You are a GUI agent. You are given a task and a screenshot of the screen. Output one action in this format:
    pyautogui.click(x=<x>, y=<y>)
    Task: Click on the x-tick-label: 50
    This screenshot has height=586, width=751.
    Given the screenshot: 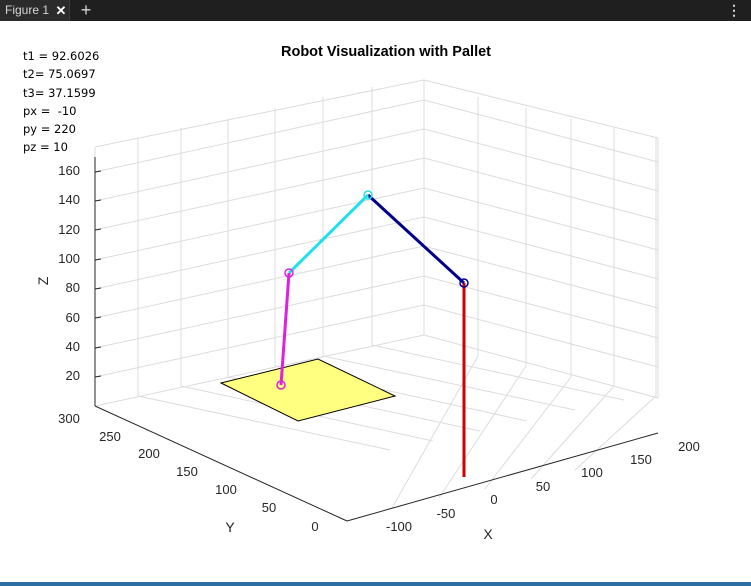 What is the action you would take?
    pyautogui.click(x=543, y=486)
    